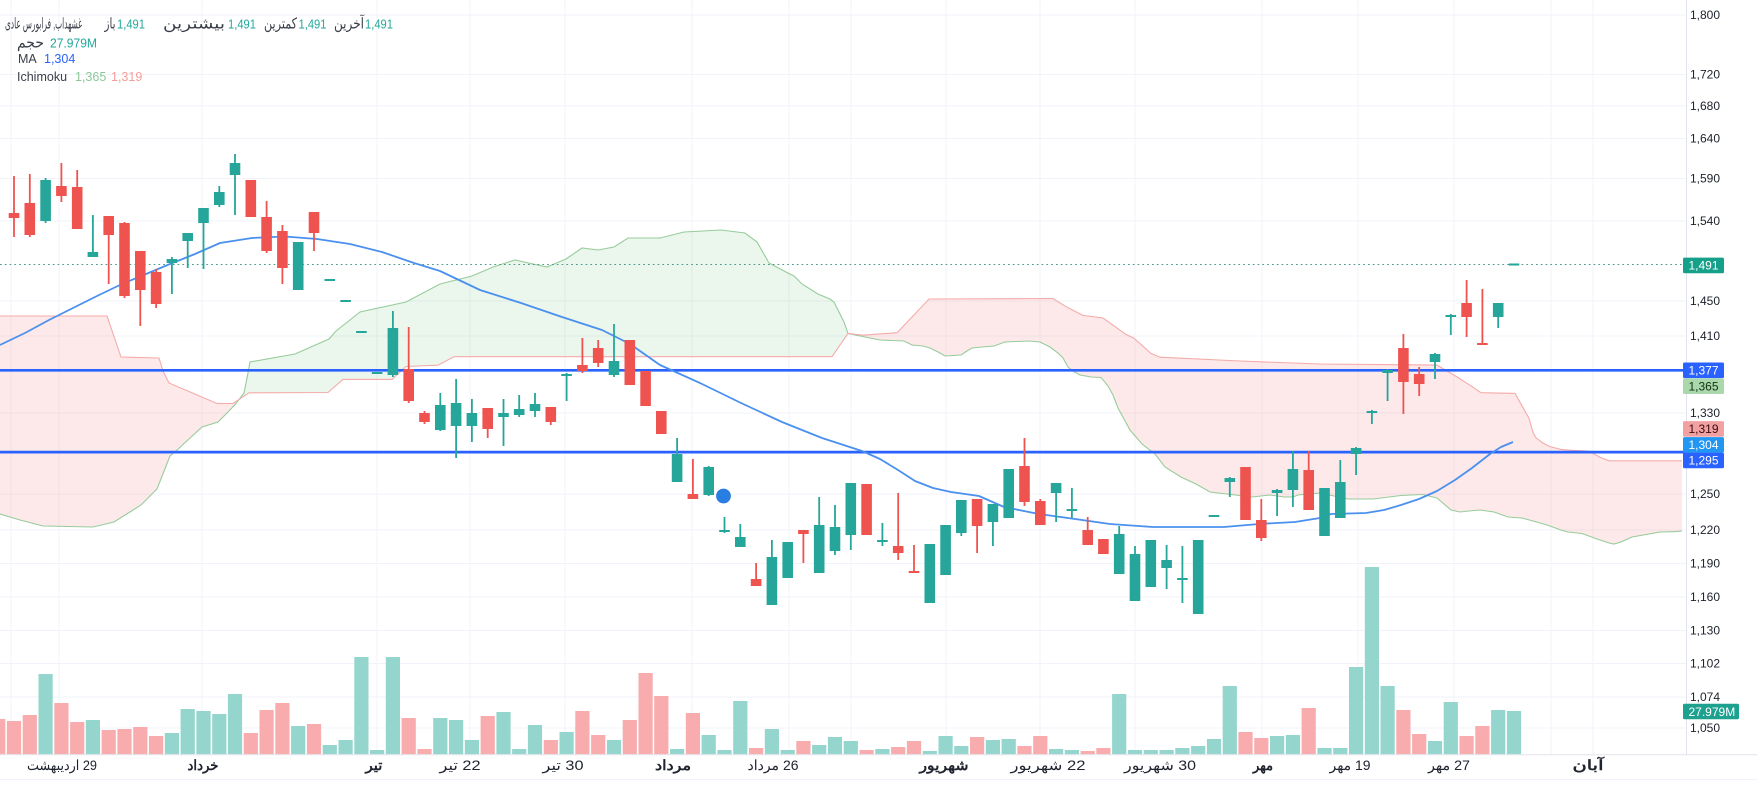  I want to click on svg-text: ‎MA, so click(27, 59).